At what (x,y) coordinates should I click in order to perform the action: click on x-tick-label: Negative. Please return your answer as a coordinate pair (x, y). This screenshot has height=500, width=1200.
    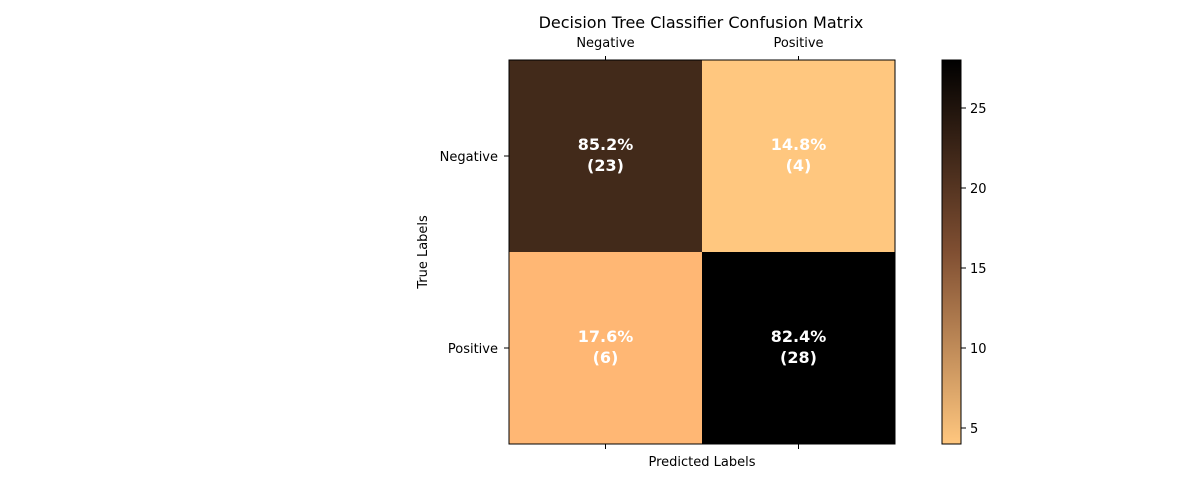
    Looking at the image, I should click on (605, 43).